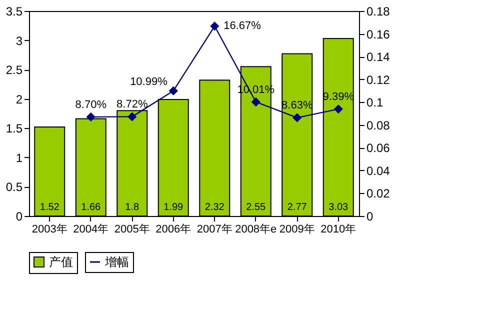 The height and width of the screenshot is (333, 485). Describe the element at coordinates (378, 11) in the screenshot. I see `y2-tick-label: 0.18` at that location.